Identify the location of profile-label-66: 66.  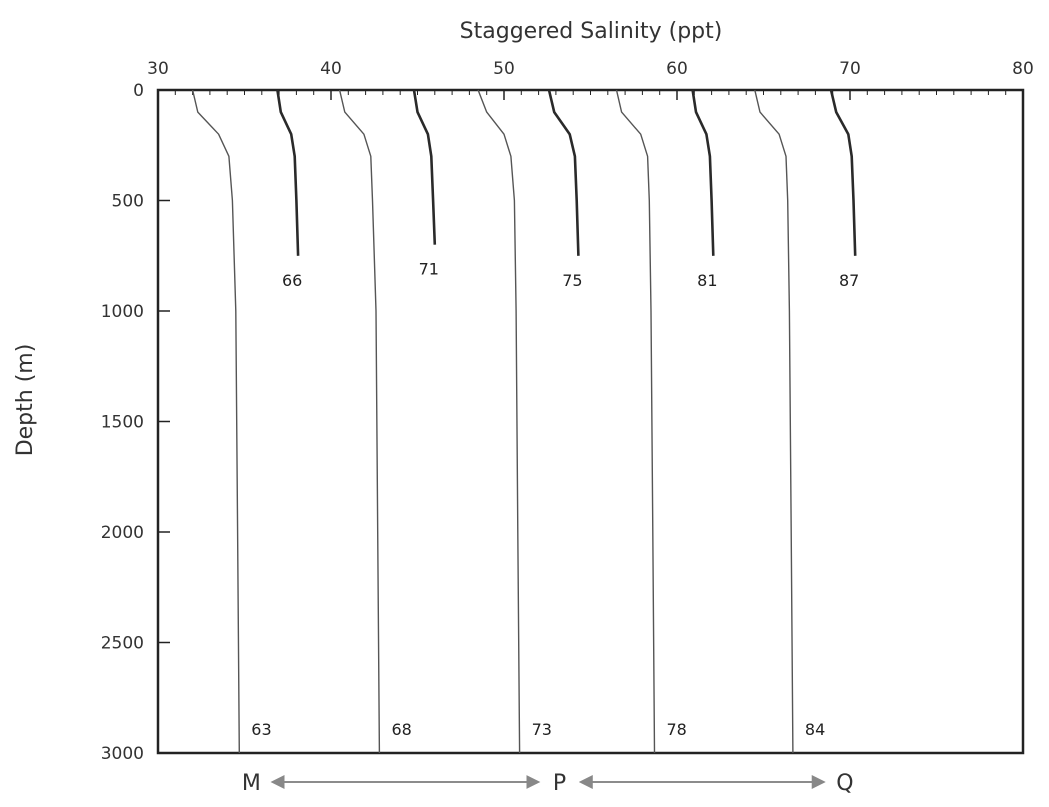
(292, 280).